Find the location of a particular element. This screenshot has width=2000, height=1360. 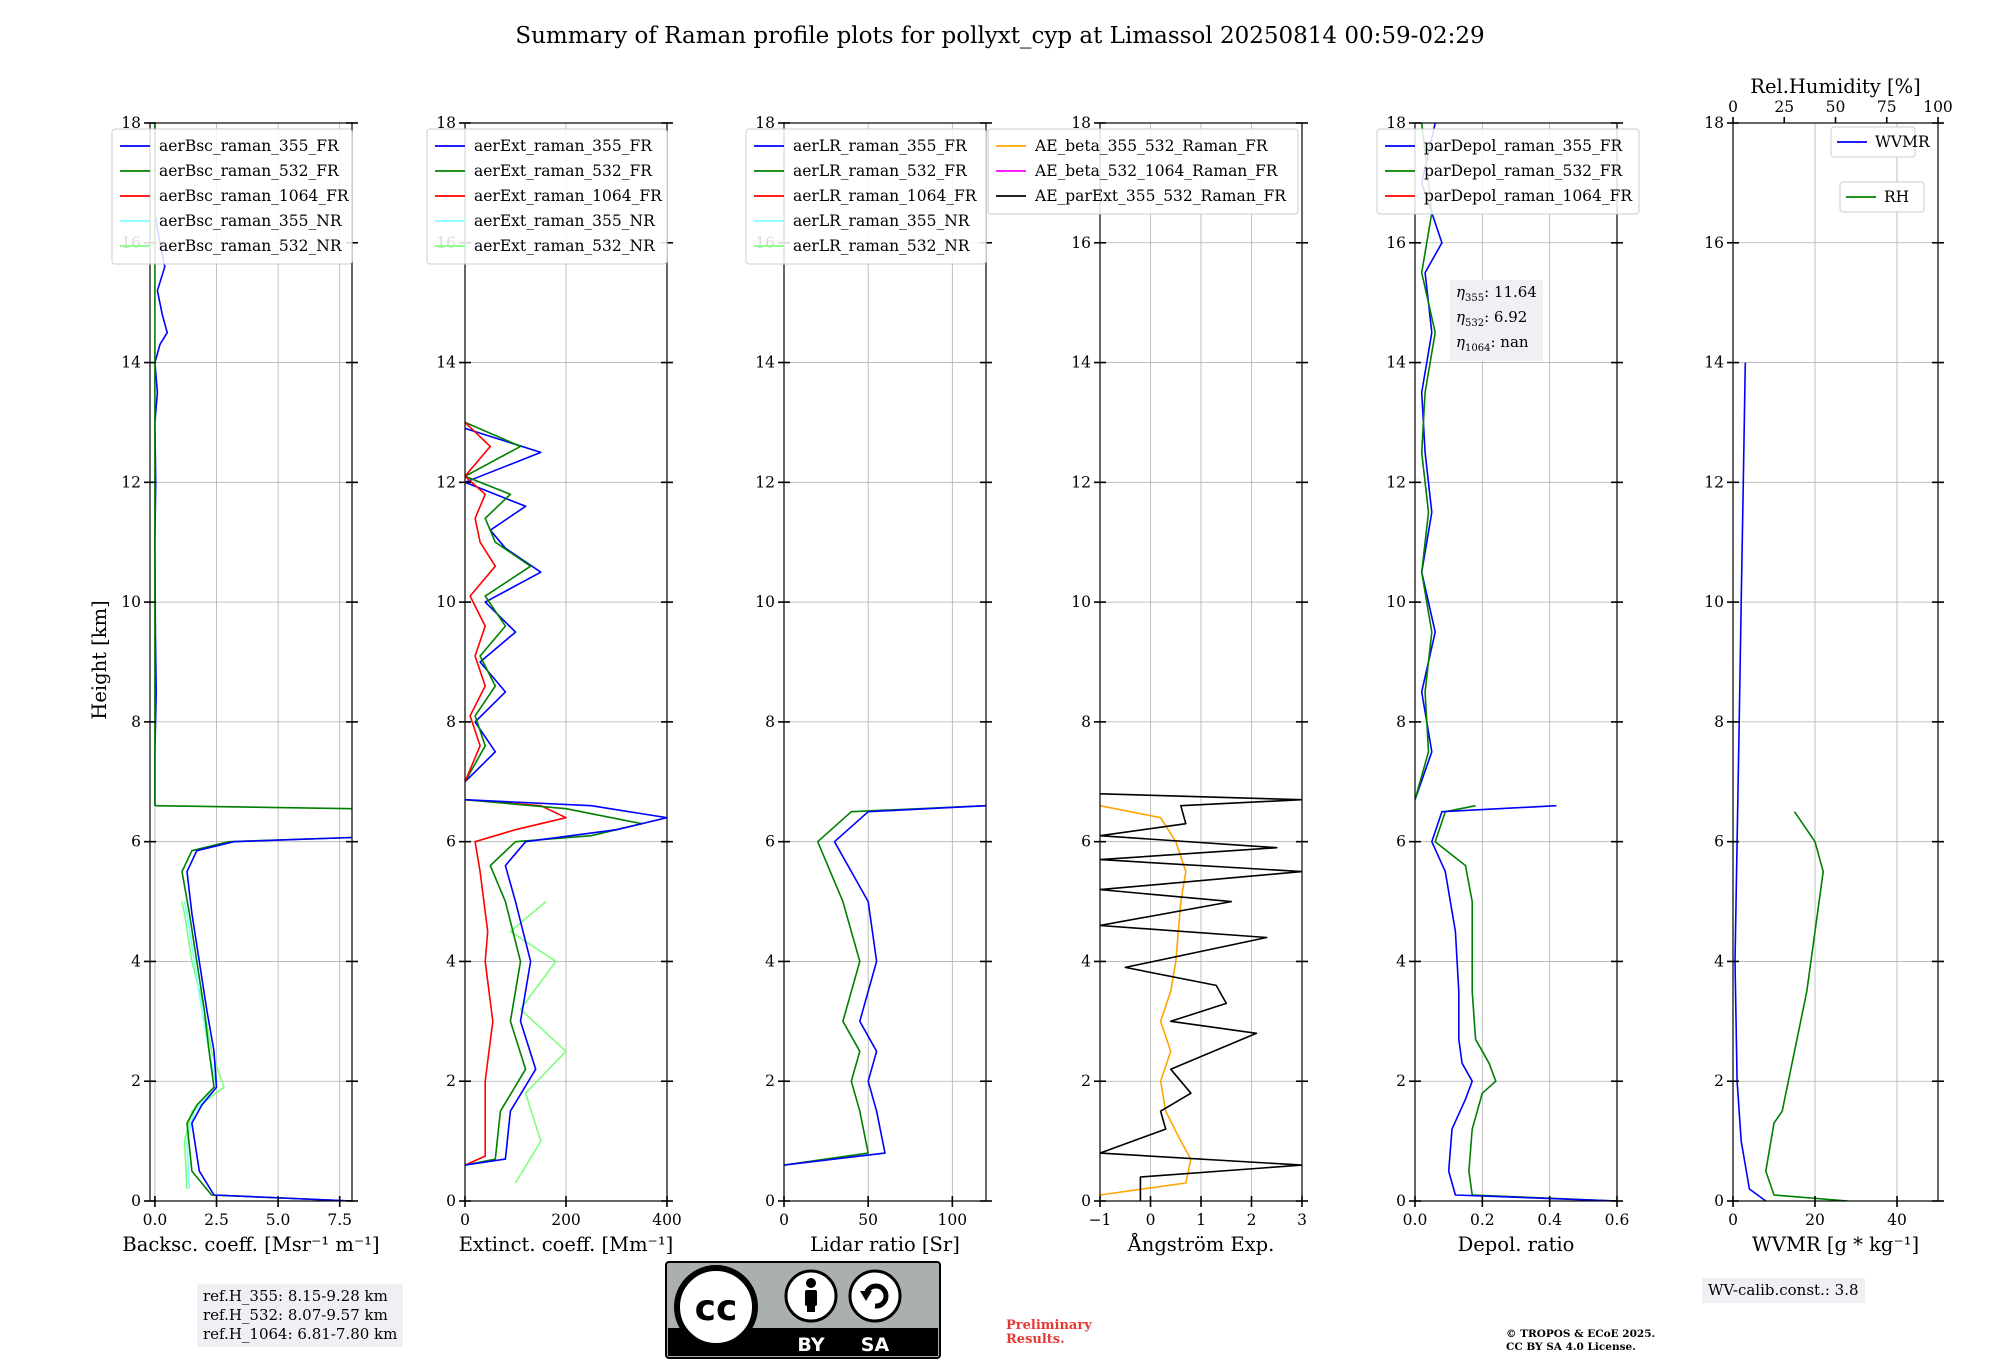

x-tick-label: 200 is located at coordinates (566, 1220).